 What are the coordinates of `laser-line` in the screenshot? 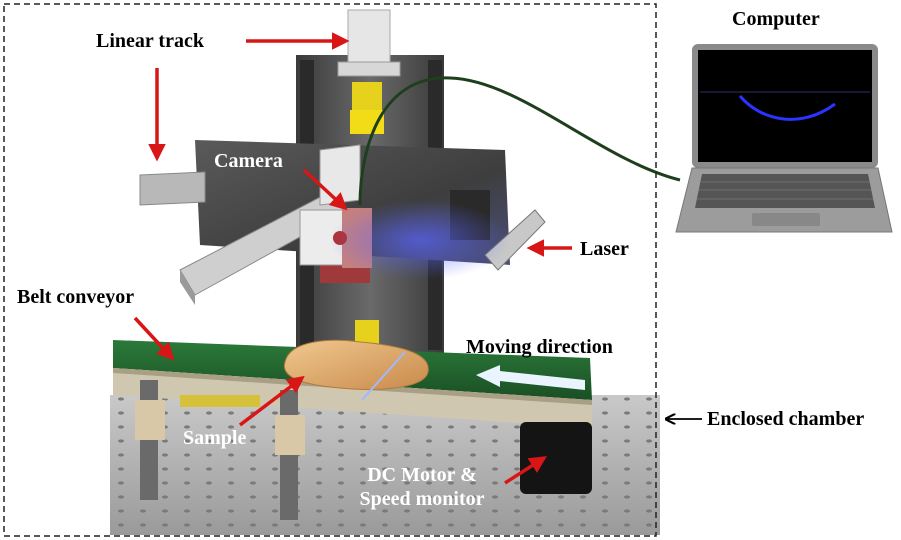 It's located at (383, 376).